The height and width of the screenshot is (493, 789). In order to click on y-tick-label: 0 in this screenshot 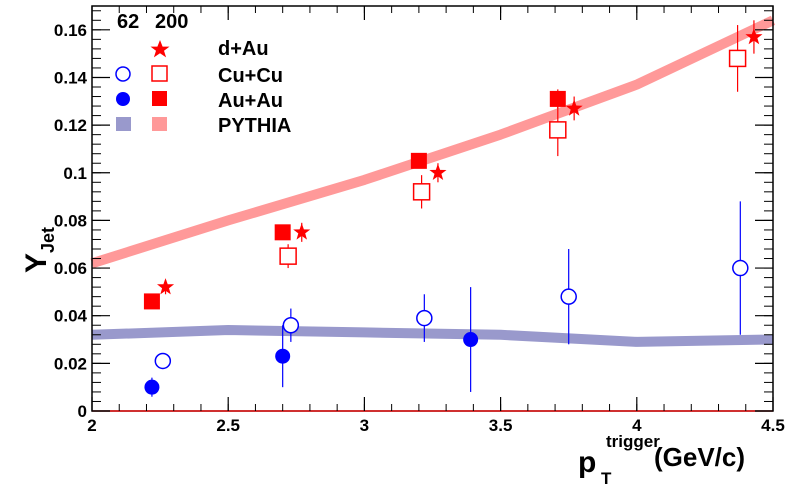, I will do `click(82, 411)`.